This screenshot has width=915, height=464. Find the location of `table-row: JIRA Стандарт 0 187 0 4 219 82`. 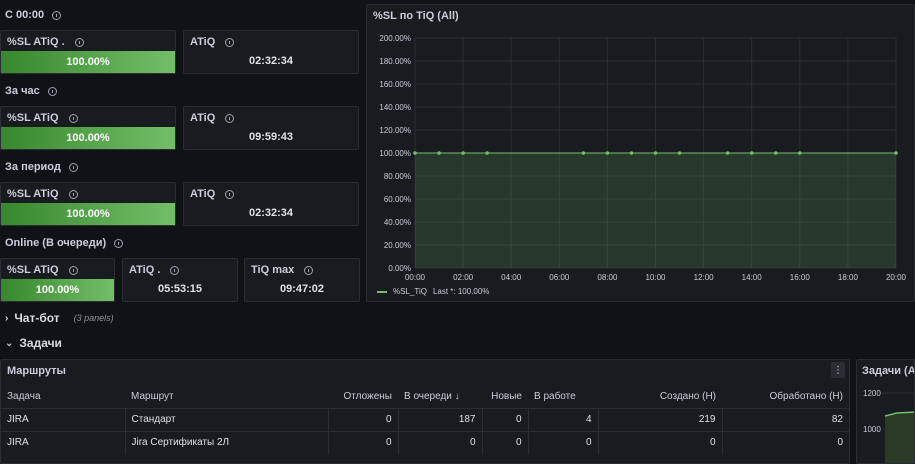

table-row: JIRA Стандарт 0 187 0 4 219 82 is located at coordinates (425, 419).